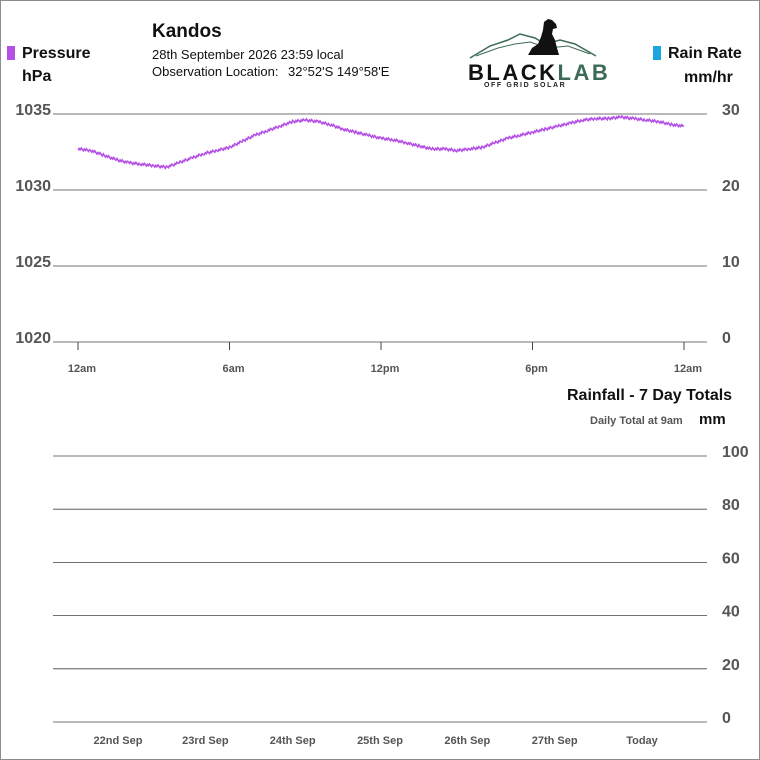 The height and width of the screenshot is (760, 760). I want to click on rain-rate-y-tick-label: 0, so click(726, 338).